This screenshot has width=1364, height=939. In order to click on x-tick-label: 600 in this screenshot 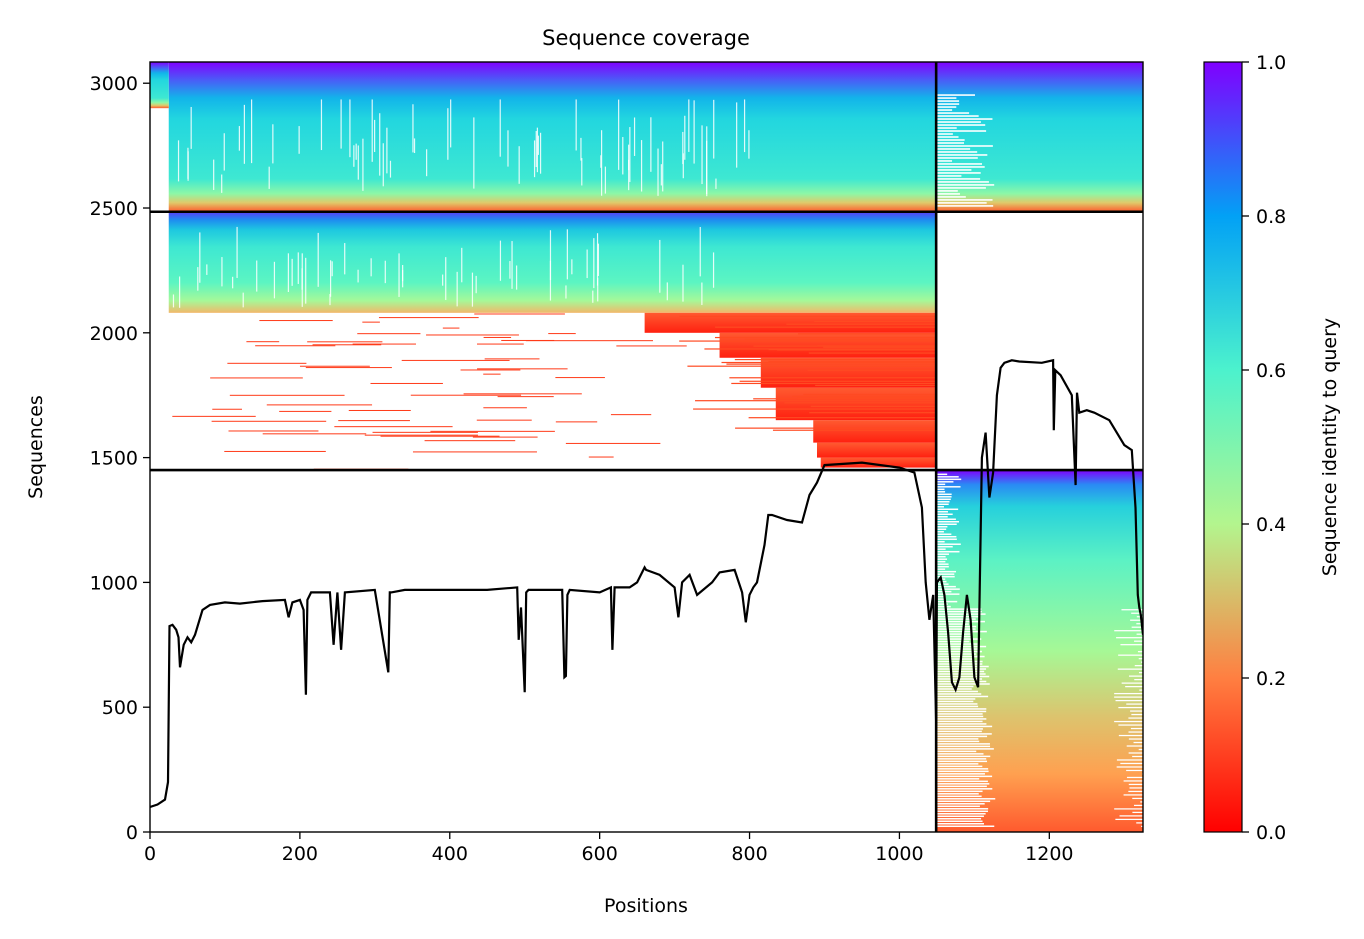, I will do `click(600, 854)`.